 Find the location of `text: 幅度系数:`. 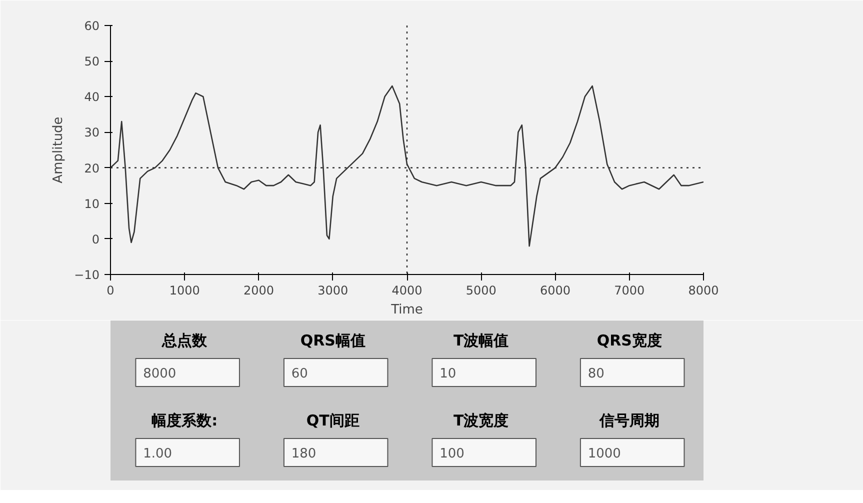

text: 幅度系数: is located at coordinates (185, 421).